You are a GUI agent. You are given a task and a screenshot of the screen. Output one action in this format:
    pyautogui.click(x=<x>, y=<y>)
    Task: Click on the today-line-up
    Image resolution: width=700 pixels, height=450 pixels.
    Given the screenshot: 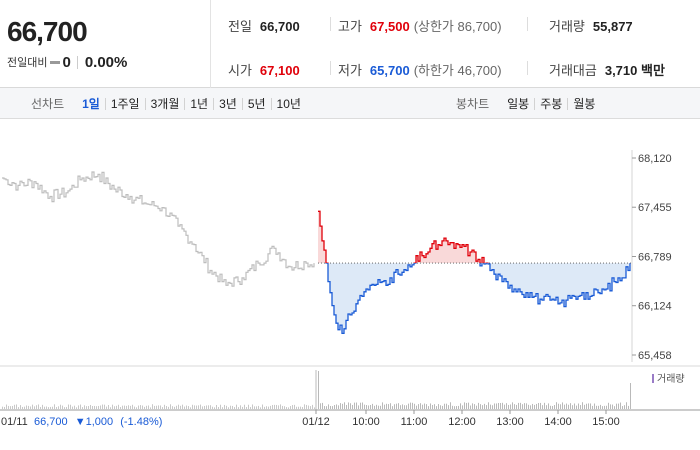 What is the action you would take?
    pyautogui.click(x=403, y=237)
    